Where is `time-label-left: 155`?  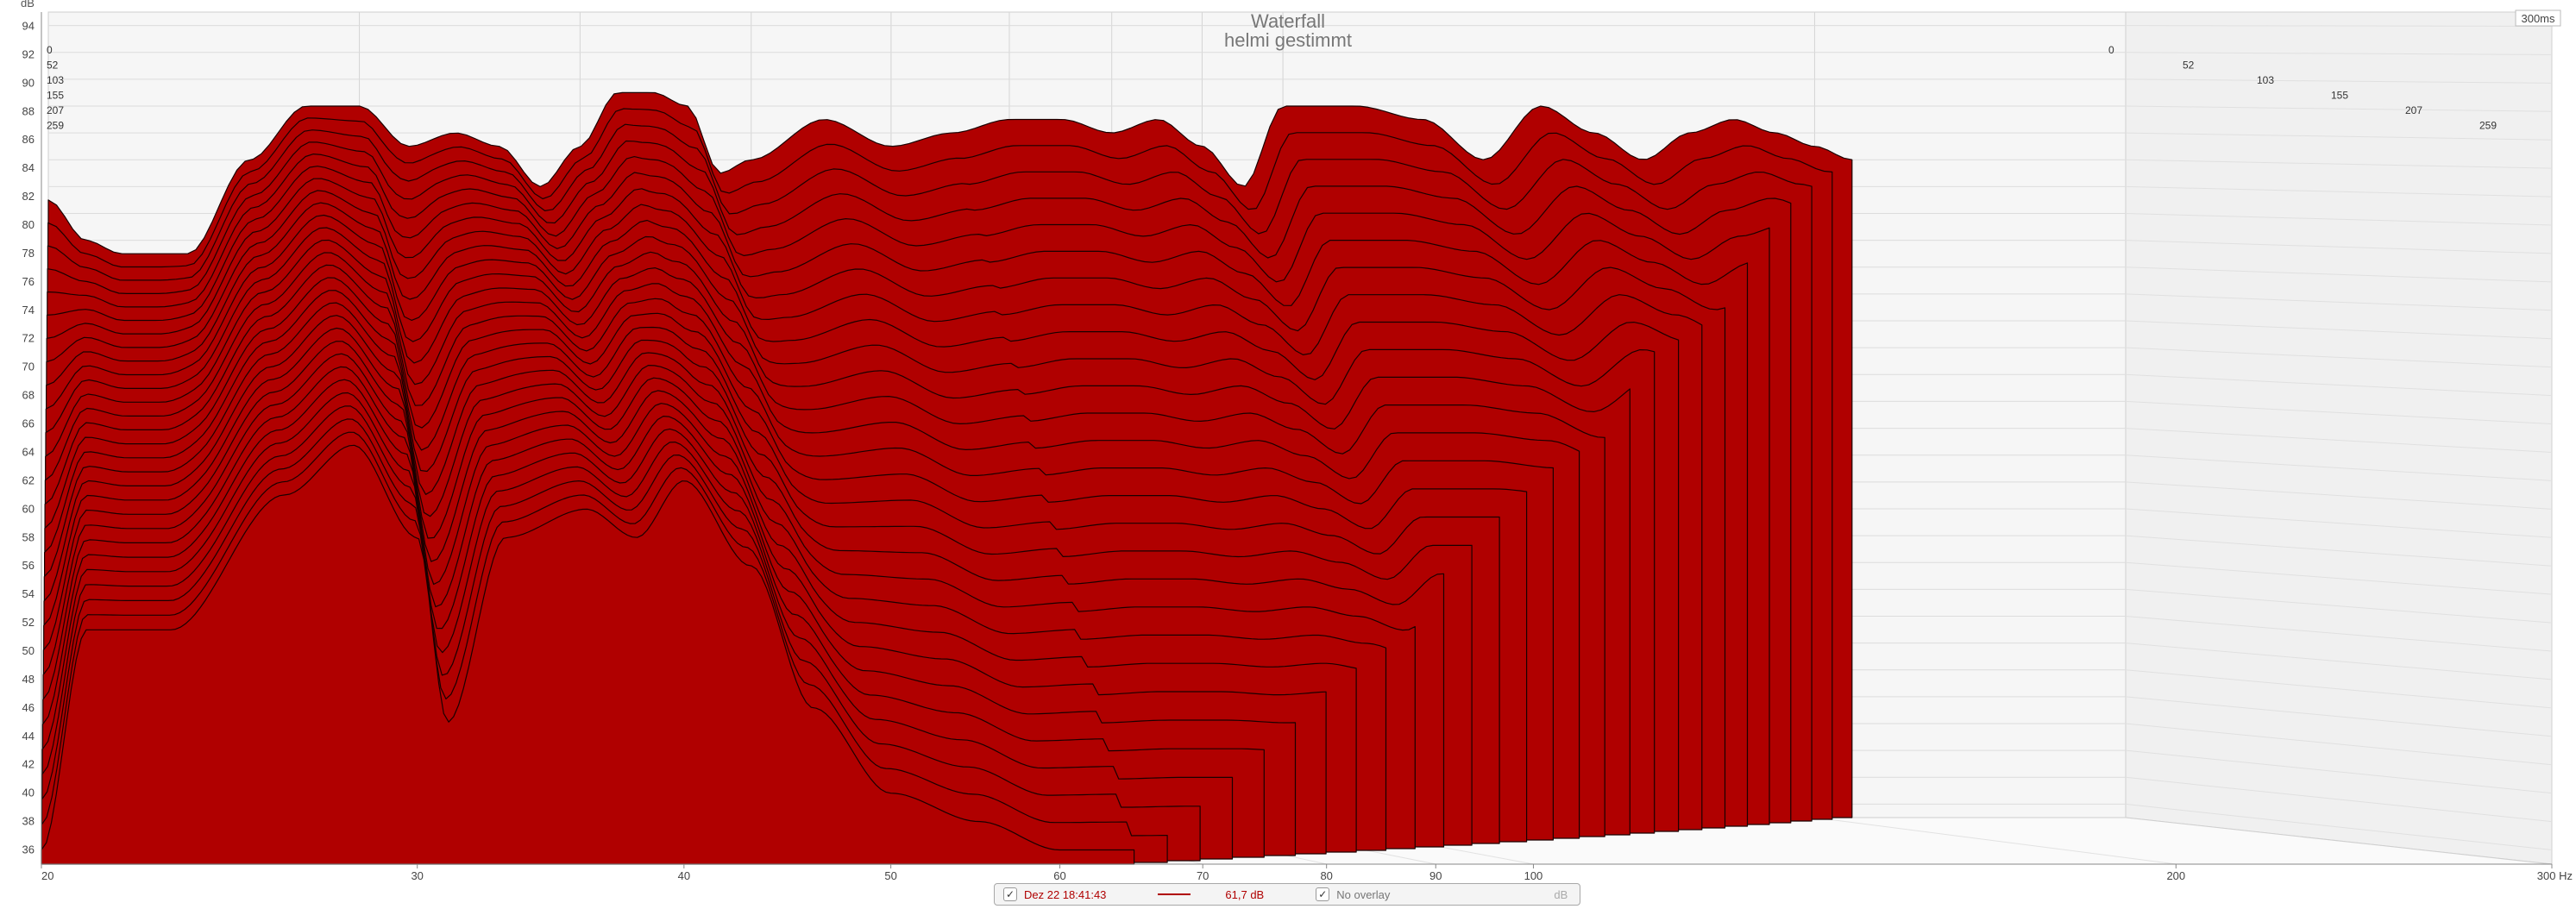 time-label-left: 155 is located at coordinates (55, 96).